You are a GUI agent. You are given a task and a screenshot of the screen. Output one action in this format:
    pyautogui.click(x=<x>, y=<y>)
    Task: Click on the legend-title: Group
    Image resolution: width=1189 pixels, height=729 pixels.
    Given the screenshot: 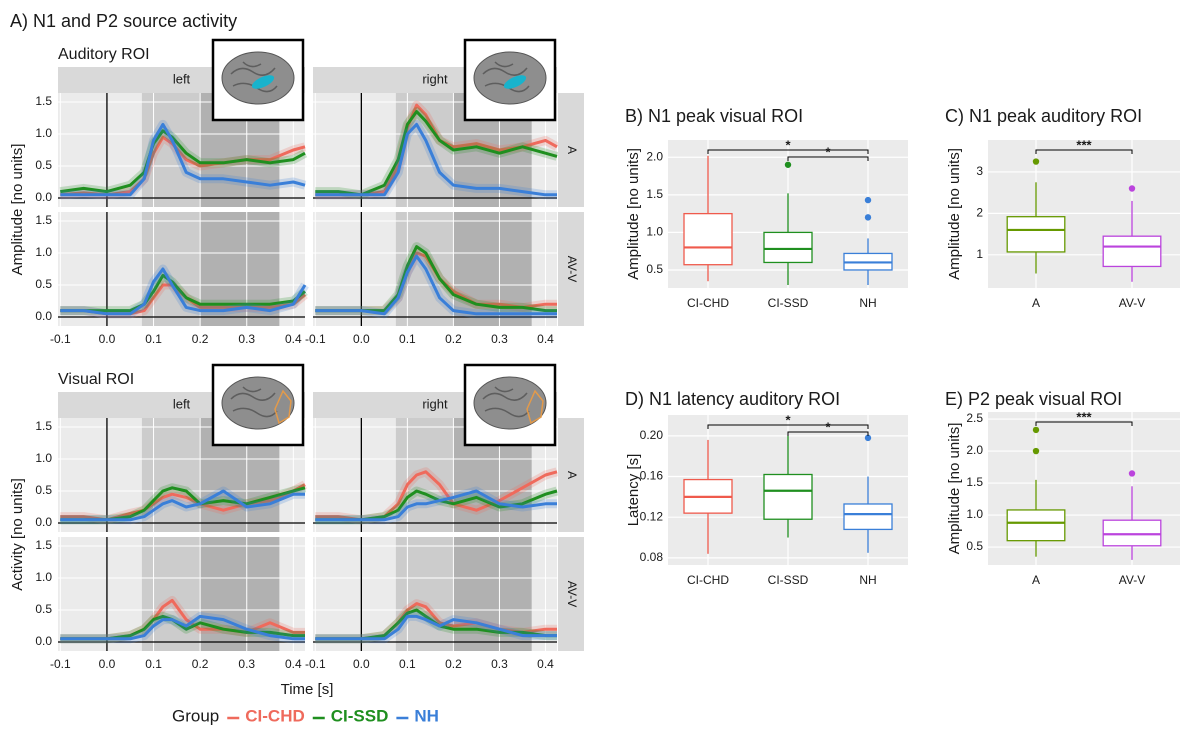 What is the action you would take?
    pyautogui.click(x=195, y=715)
    